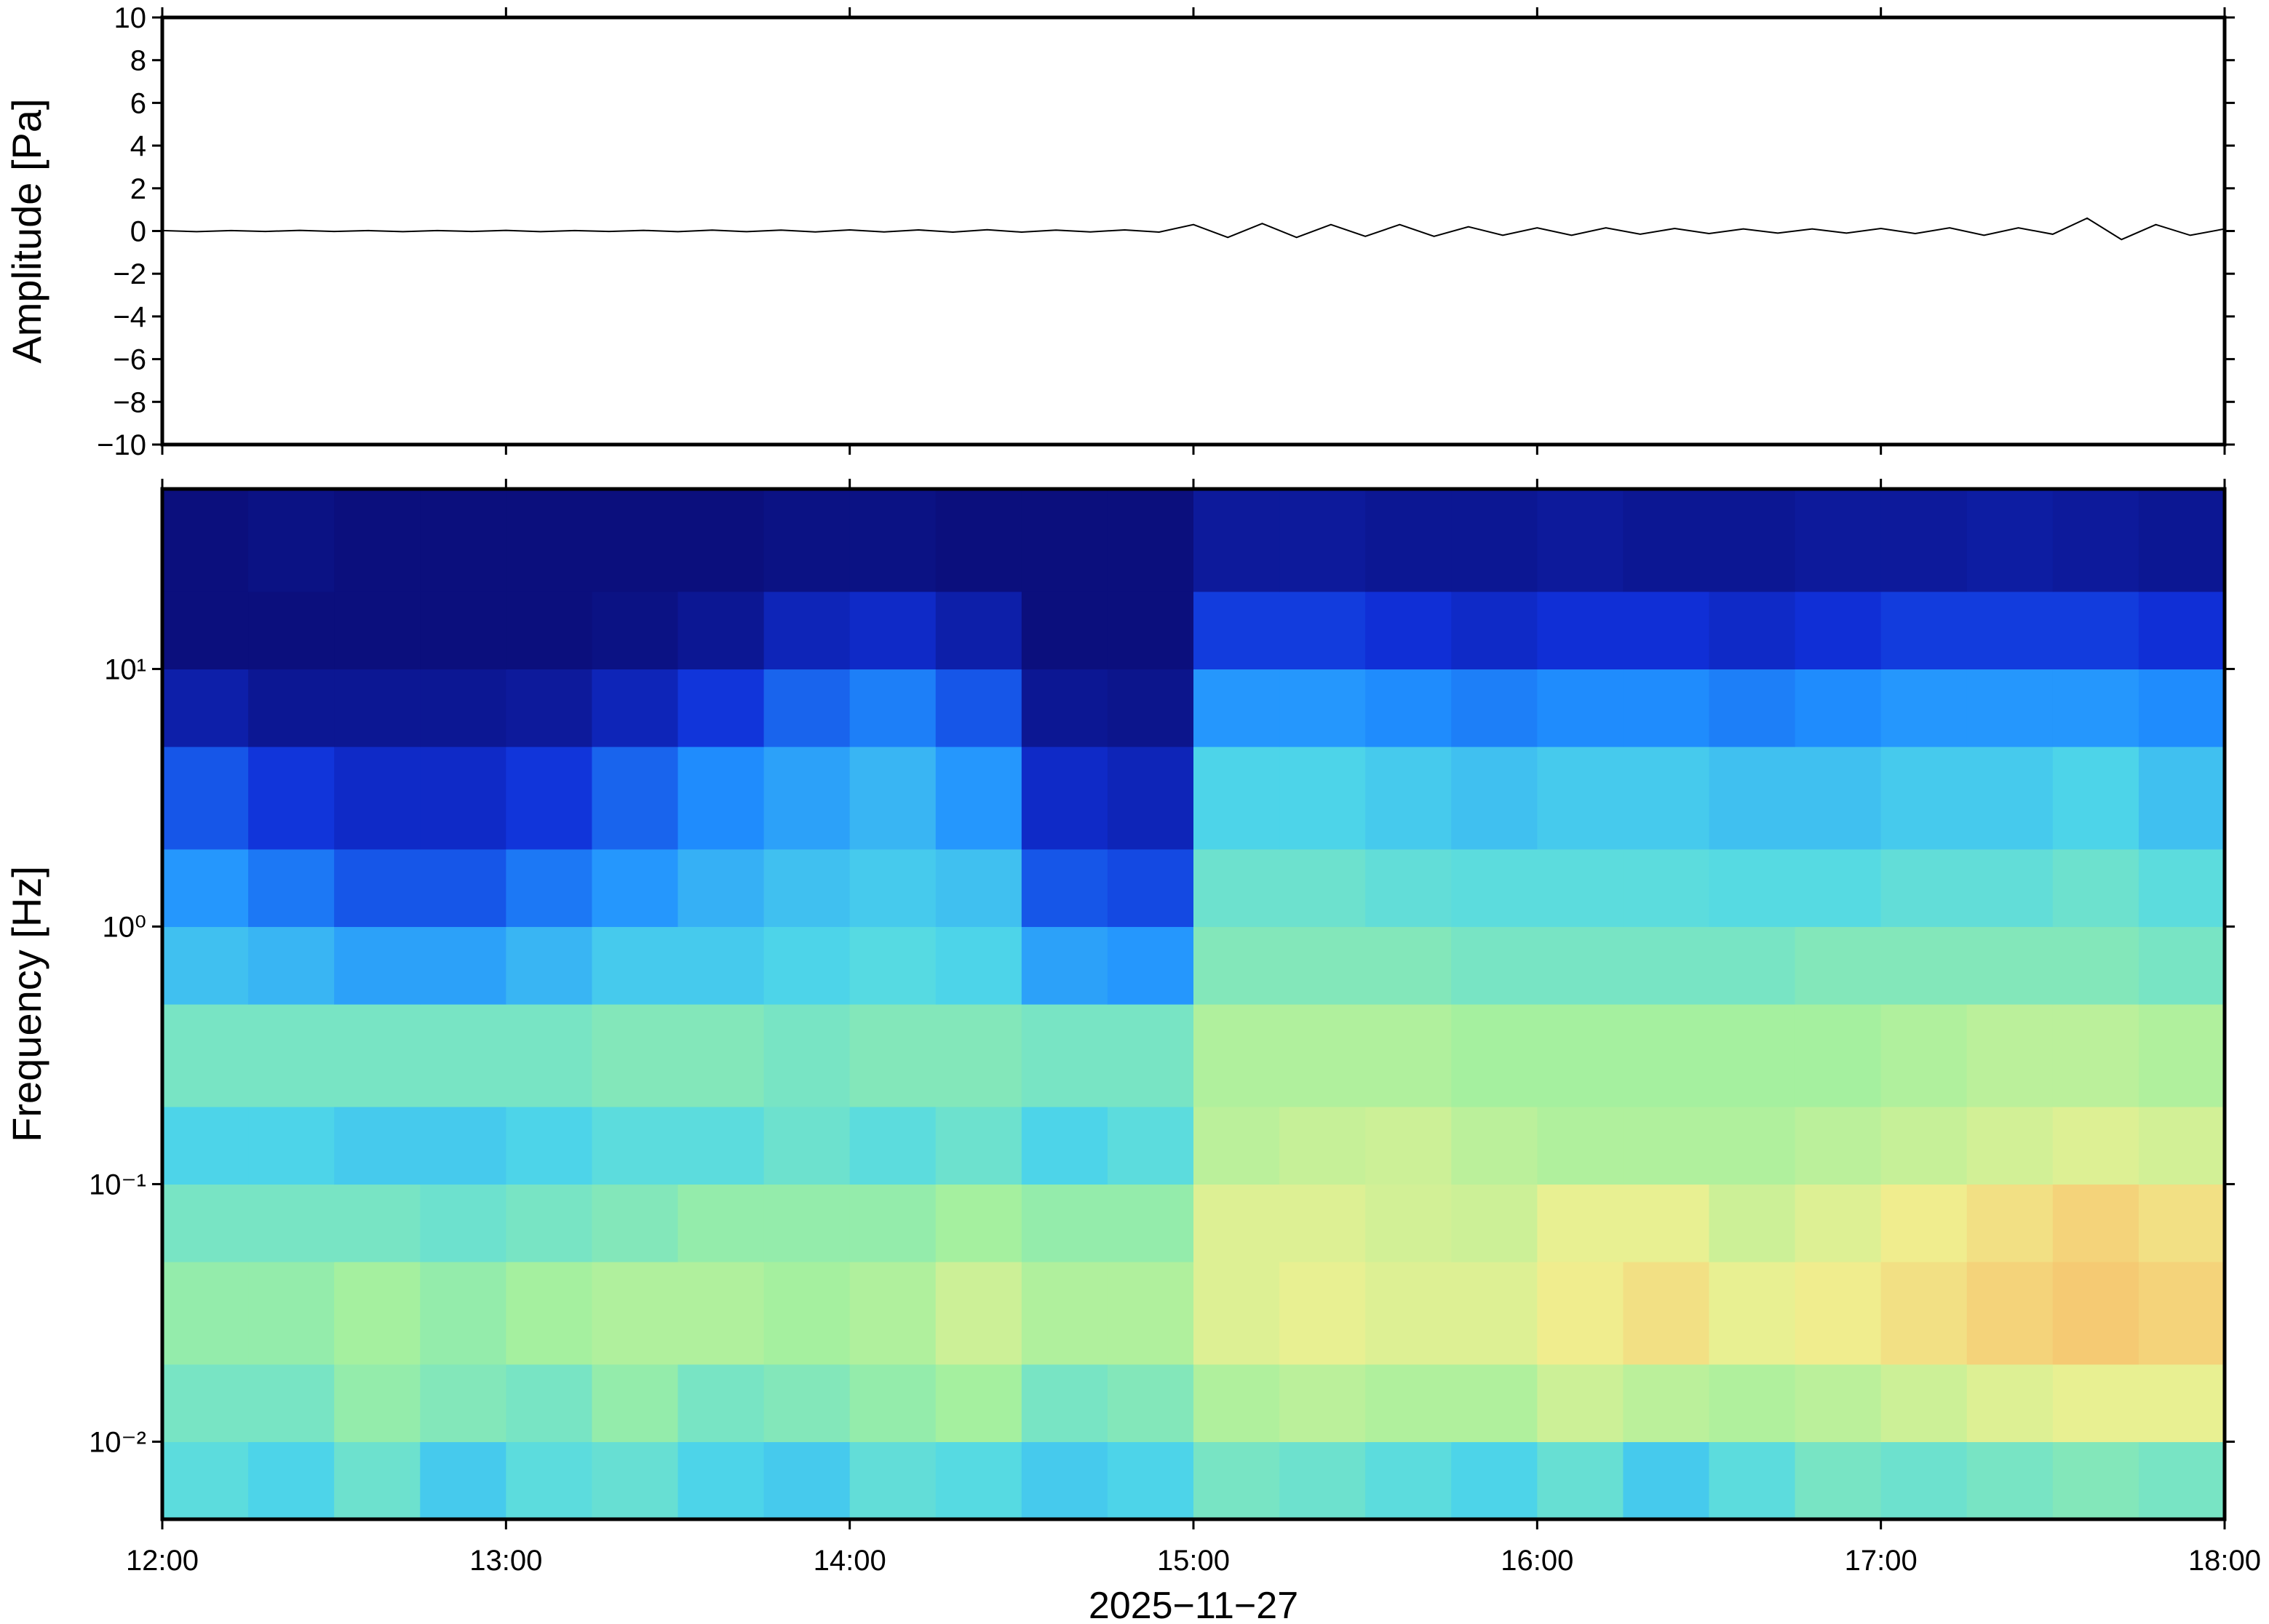 The width and height of the screenshot is (2269, 1624). I want to click on x-tick-label: 15:00, so click(1193, 1561).